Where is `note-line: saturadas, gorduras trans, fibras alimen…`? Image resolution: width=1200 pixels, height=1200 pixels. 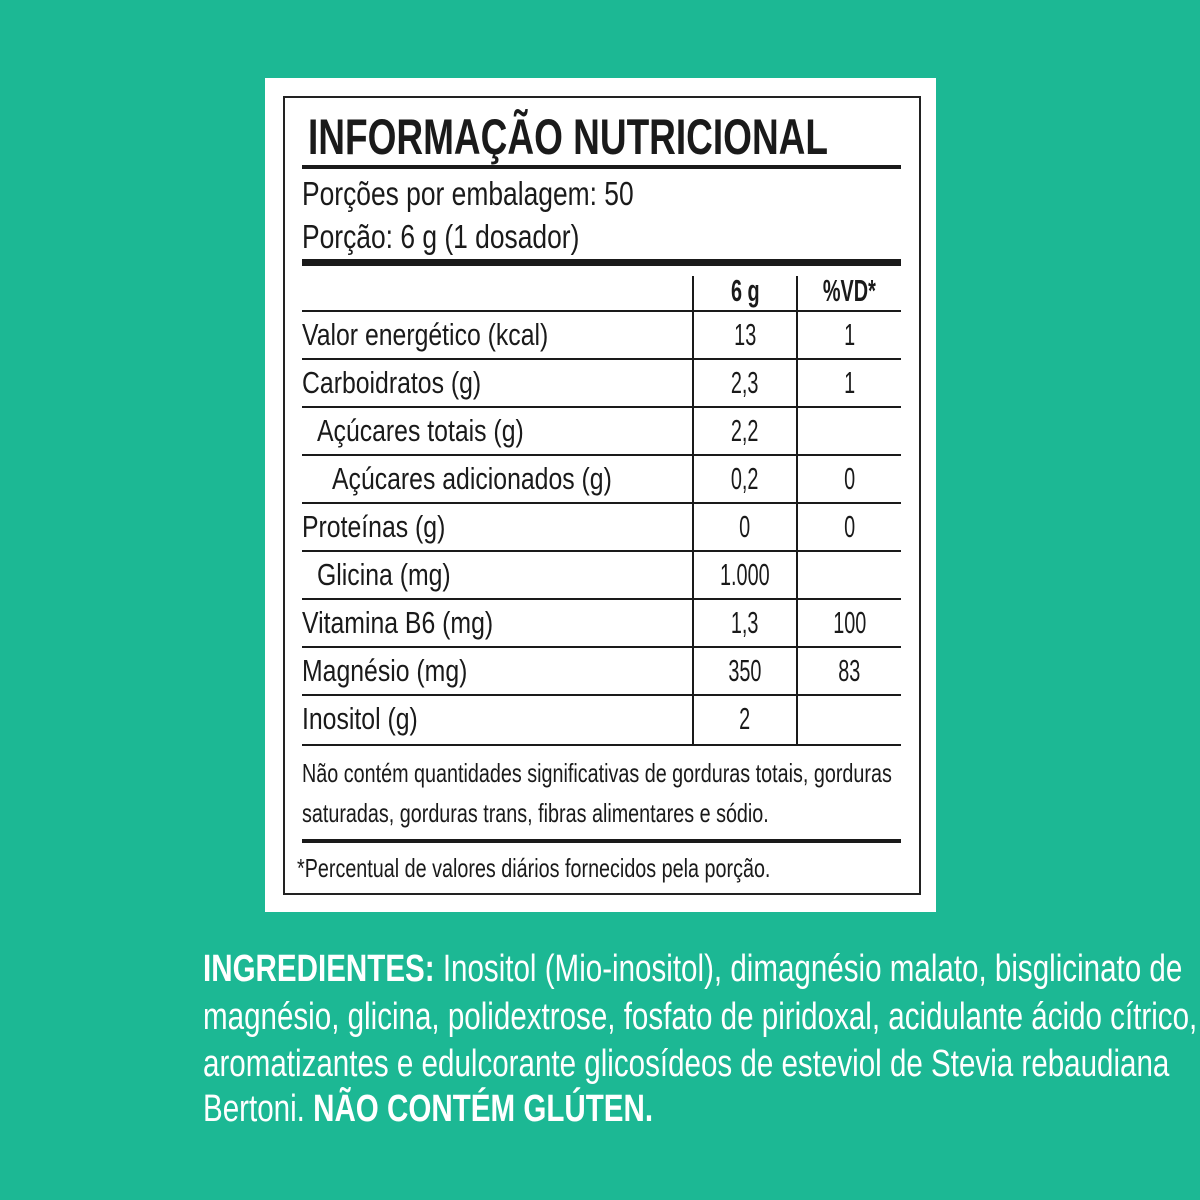
note-line: saturadas, gorduras trans, fibras alimen… is located at coordinates (535, 813).